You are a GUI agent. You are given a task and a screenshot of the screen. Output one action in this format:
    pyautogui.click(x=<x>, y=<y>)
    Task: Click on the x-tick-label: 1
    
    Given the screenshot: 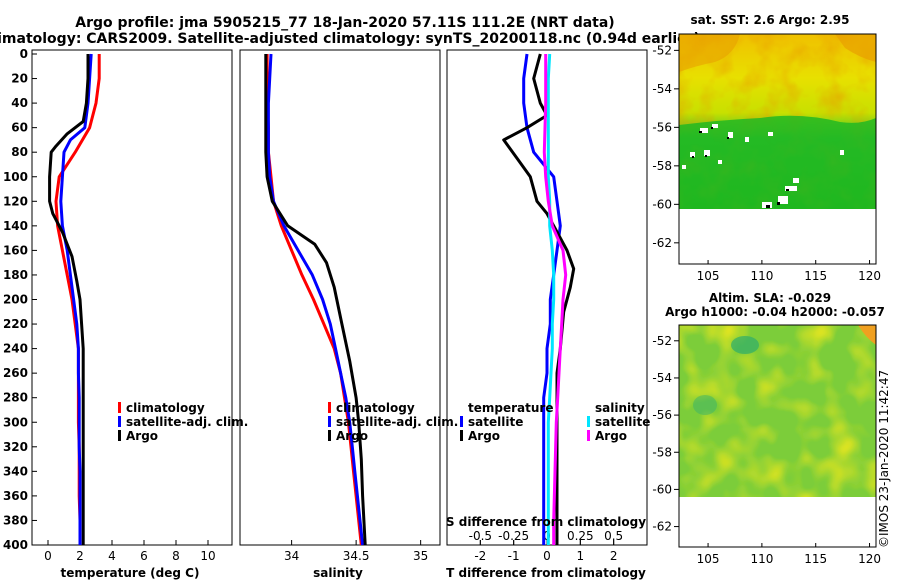 What is the action you would take?
    pyautogui.click(x=581, y=556)
    